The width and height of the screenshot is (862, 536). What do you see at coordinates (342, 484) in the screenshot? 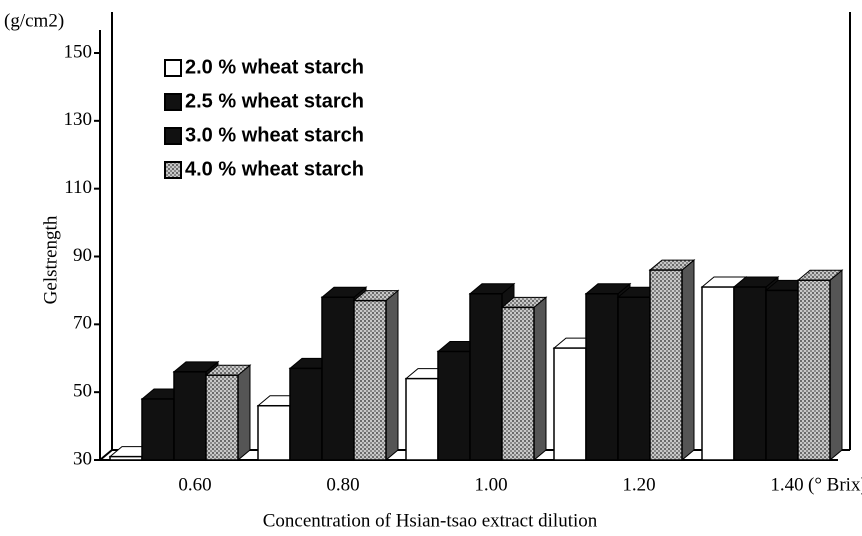
I see `x-tick-label: 0.80` at bounding box center [342, 484].